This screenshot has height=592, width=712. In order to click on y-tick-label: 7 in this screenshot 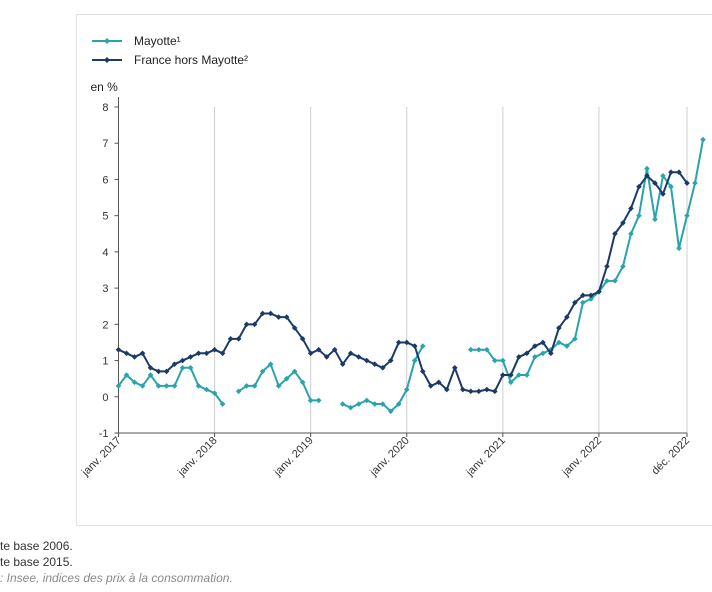, I will do `click(105, 144)`.